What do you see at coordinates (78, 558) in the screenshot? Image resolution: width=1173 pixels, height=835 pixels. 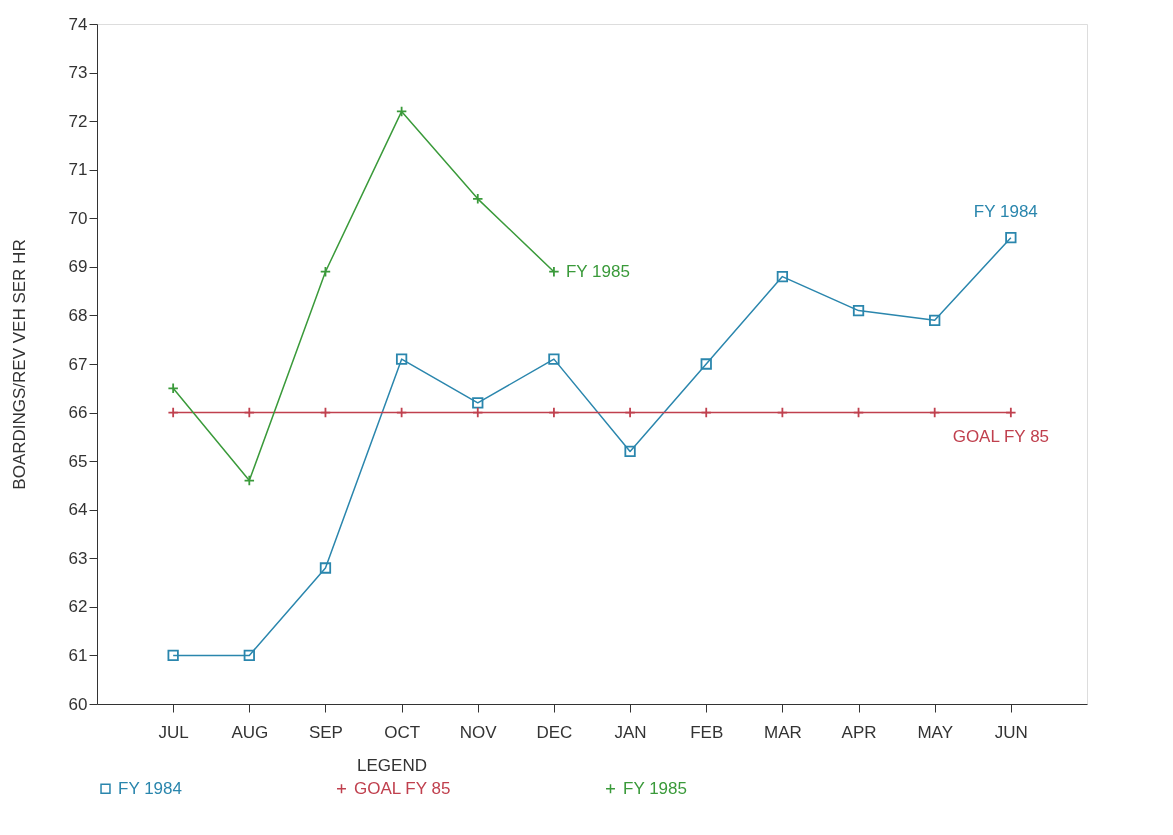 I see `y-tick-label: 63` at bounding box center [78, 558].